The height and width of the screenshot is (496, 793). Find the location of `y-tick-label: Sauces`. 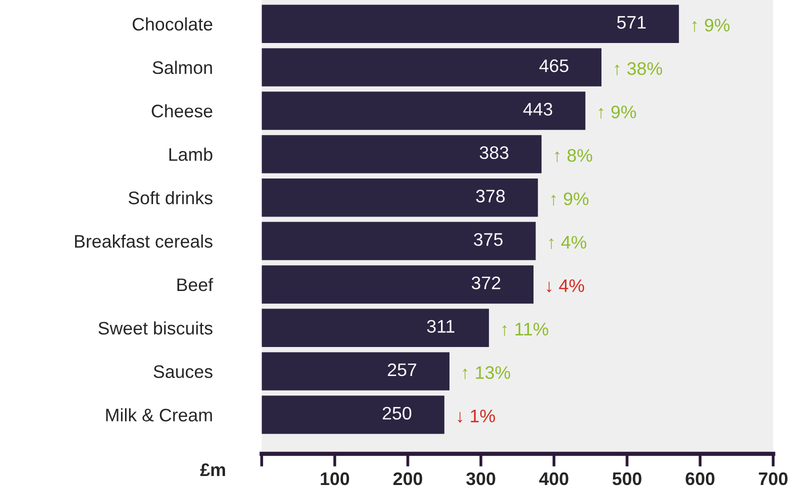

y-tick-label: Sauces is located at coordinates (183, 371).